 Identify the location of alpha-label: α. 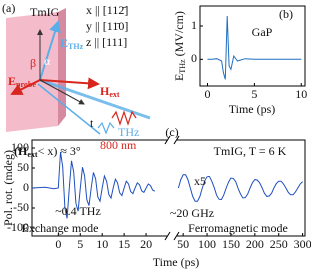
(47, 61).